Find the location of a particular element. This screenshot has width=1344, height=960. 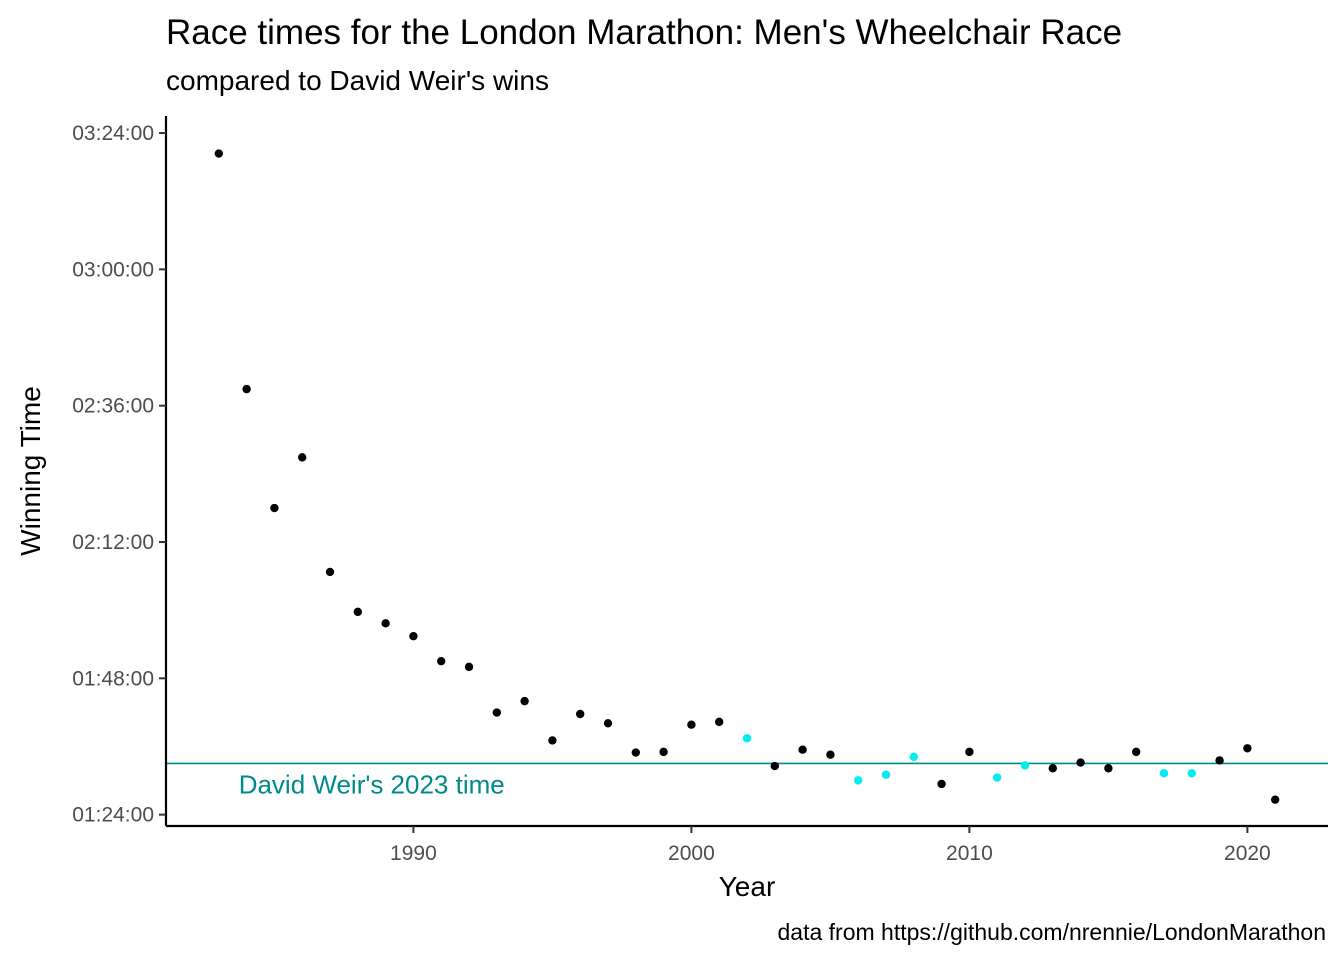

david-weir-win-point-2011 is located at coordinates (997, 777).